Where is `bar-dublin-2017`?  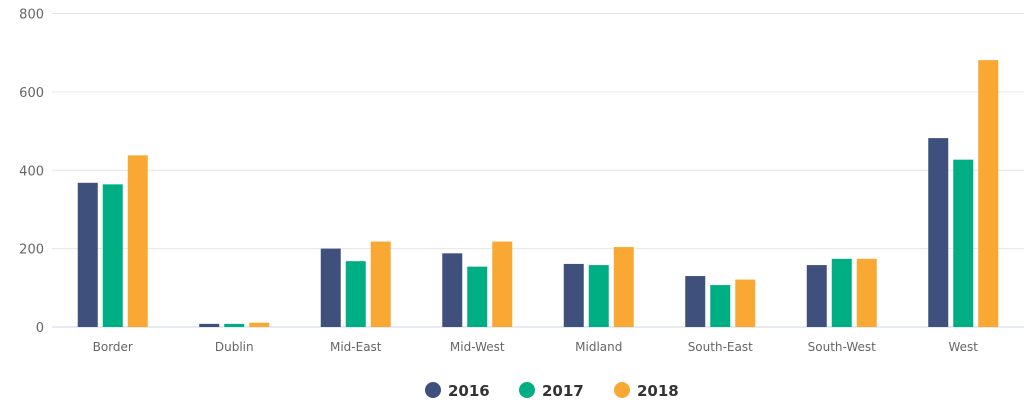
bar-dublin-2017 is located at coordinates (234, 325).